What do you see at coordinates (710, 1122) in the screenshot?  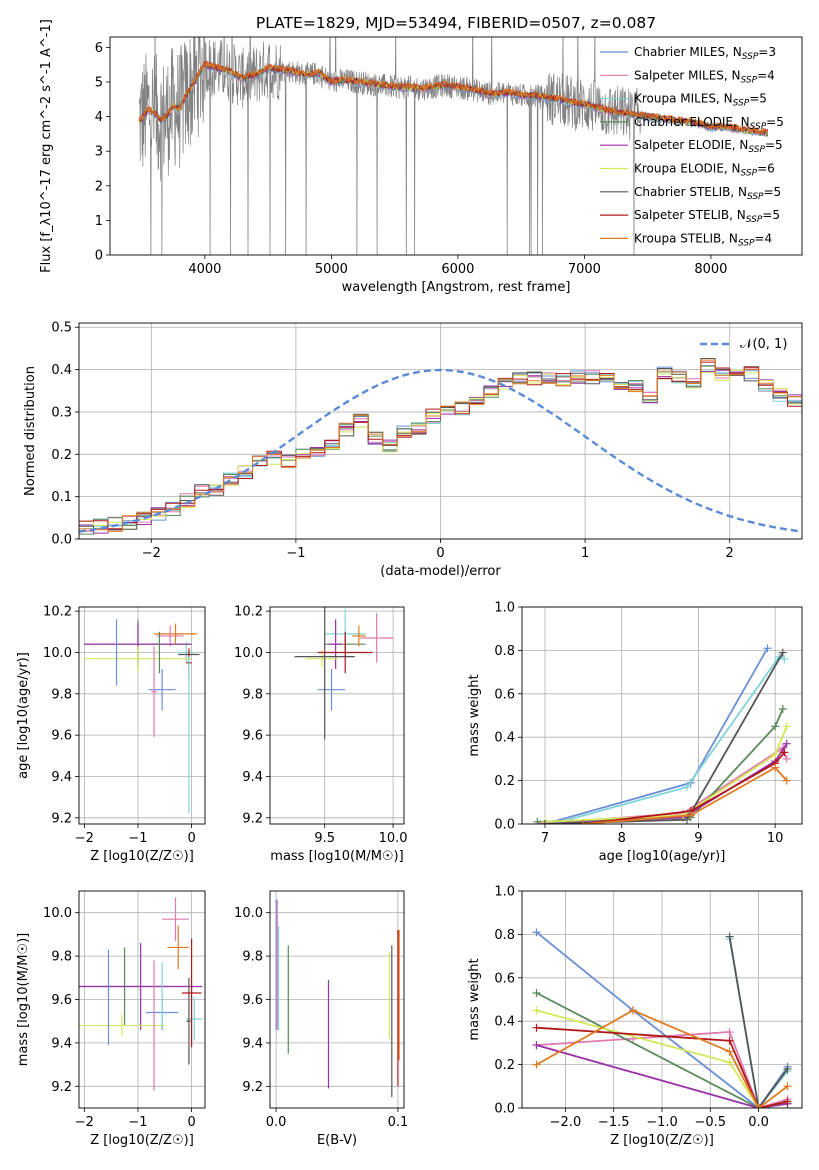 I see `x-tick-label: −0.5` at bounding box center [710, 1122].